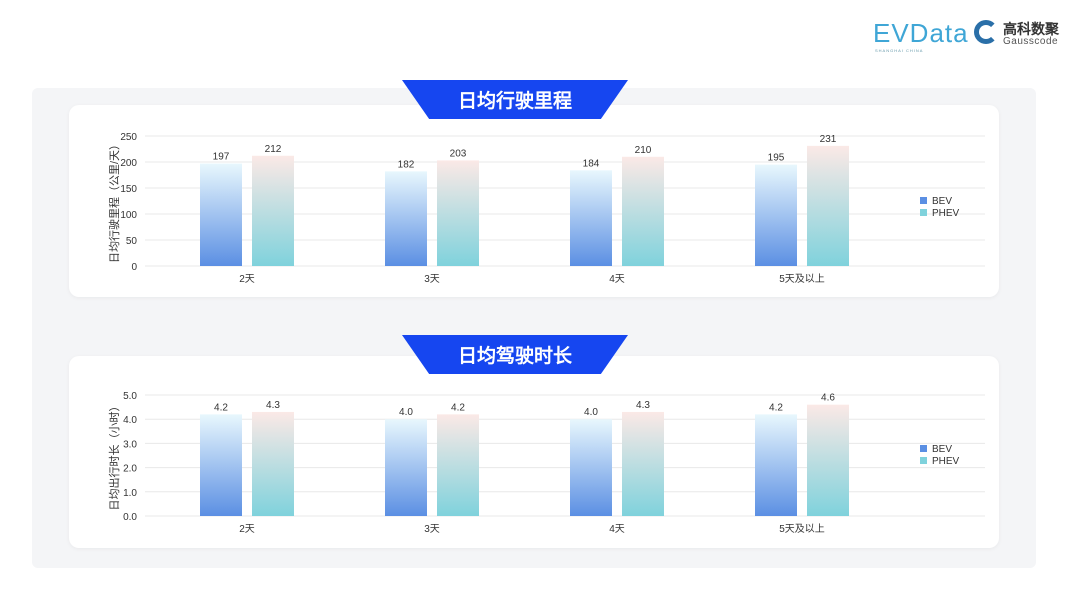 Image resolution: width=1080 pixels, height=608 pixels. What do you see at coordinates (921, 33) in the screenshot?
I see `evdata-logo-text: EVData` at bounding box center [921, 33].